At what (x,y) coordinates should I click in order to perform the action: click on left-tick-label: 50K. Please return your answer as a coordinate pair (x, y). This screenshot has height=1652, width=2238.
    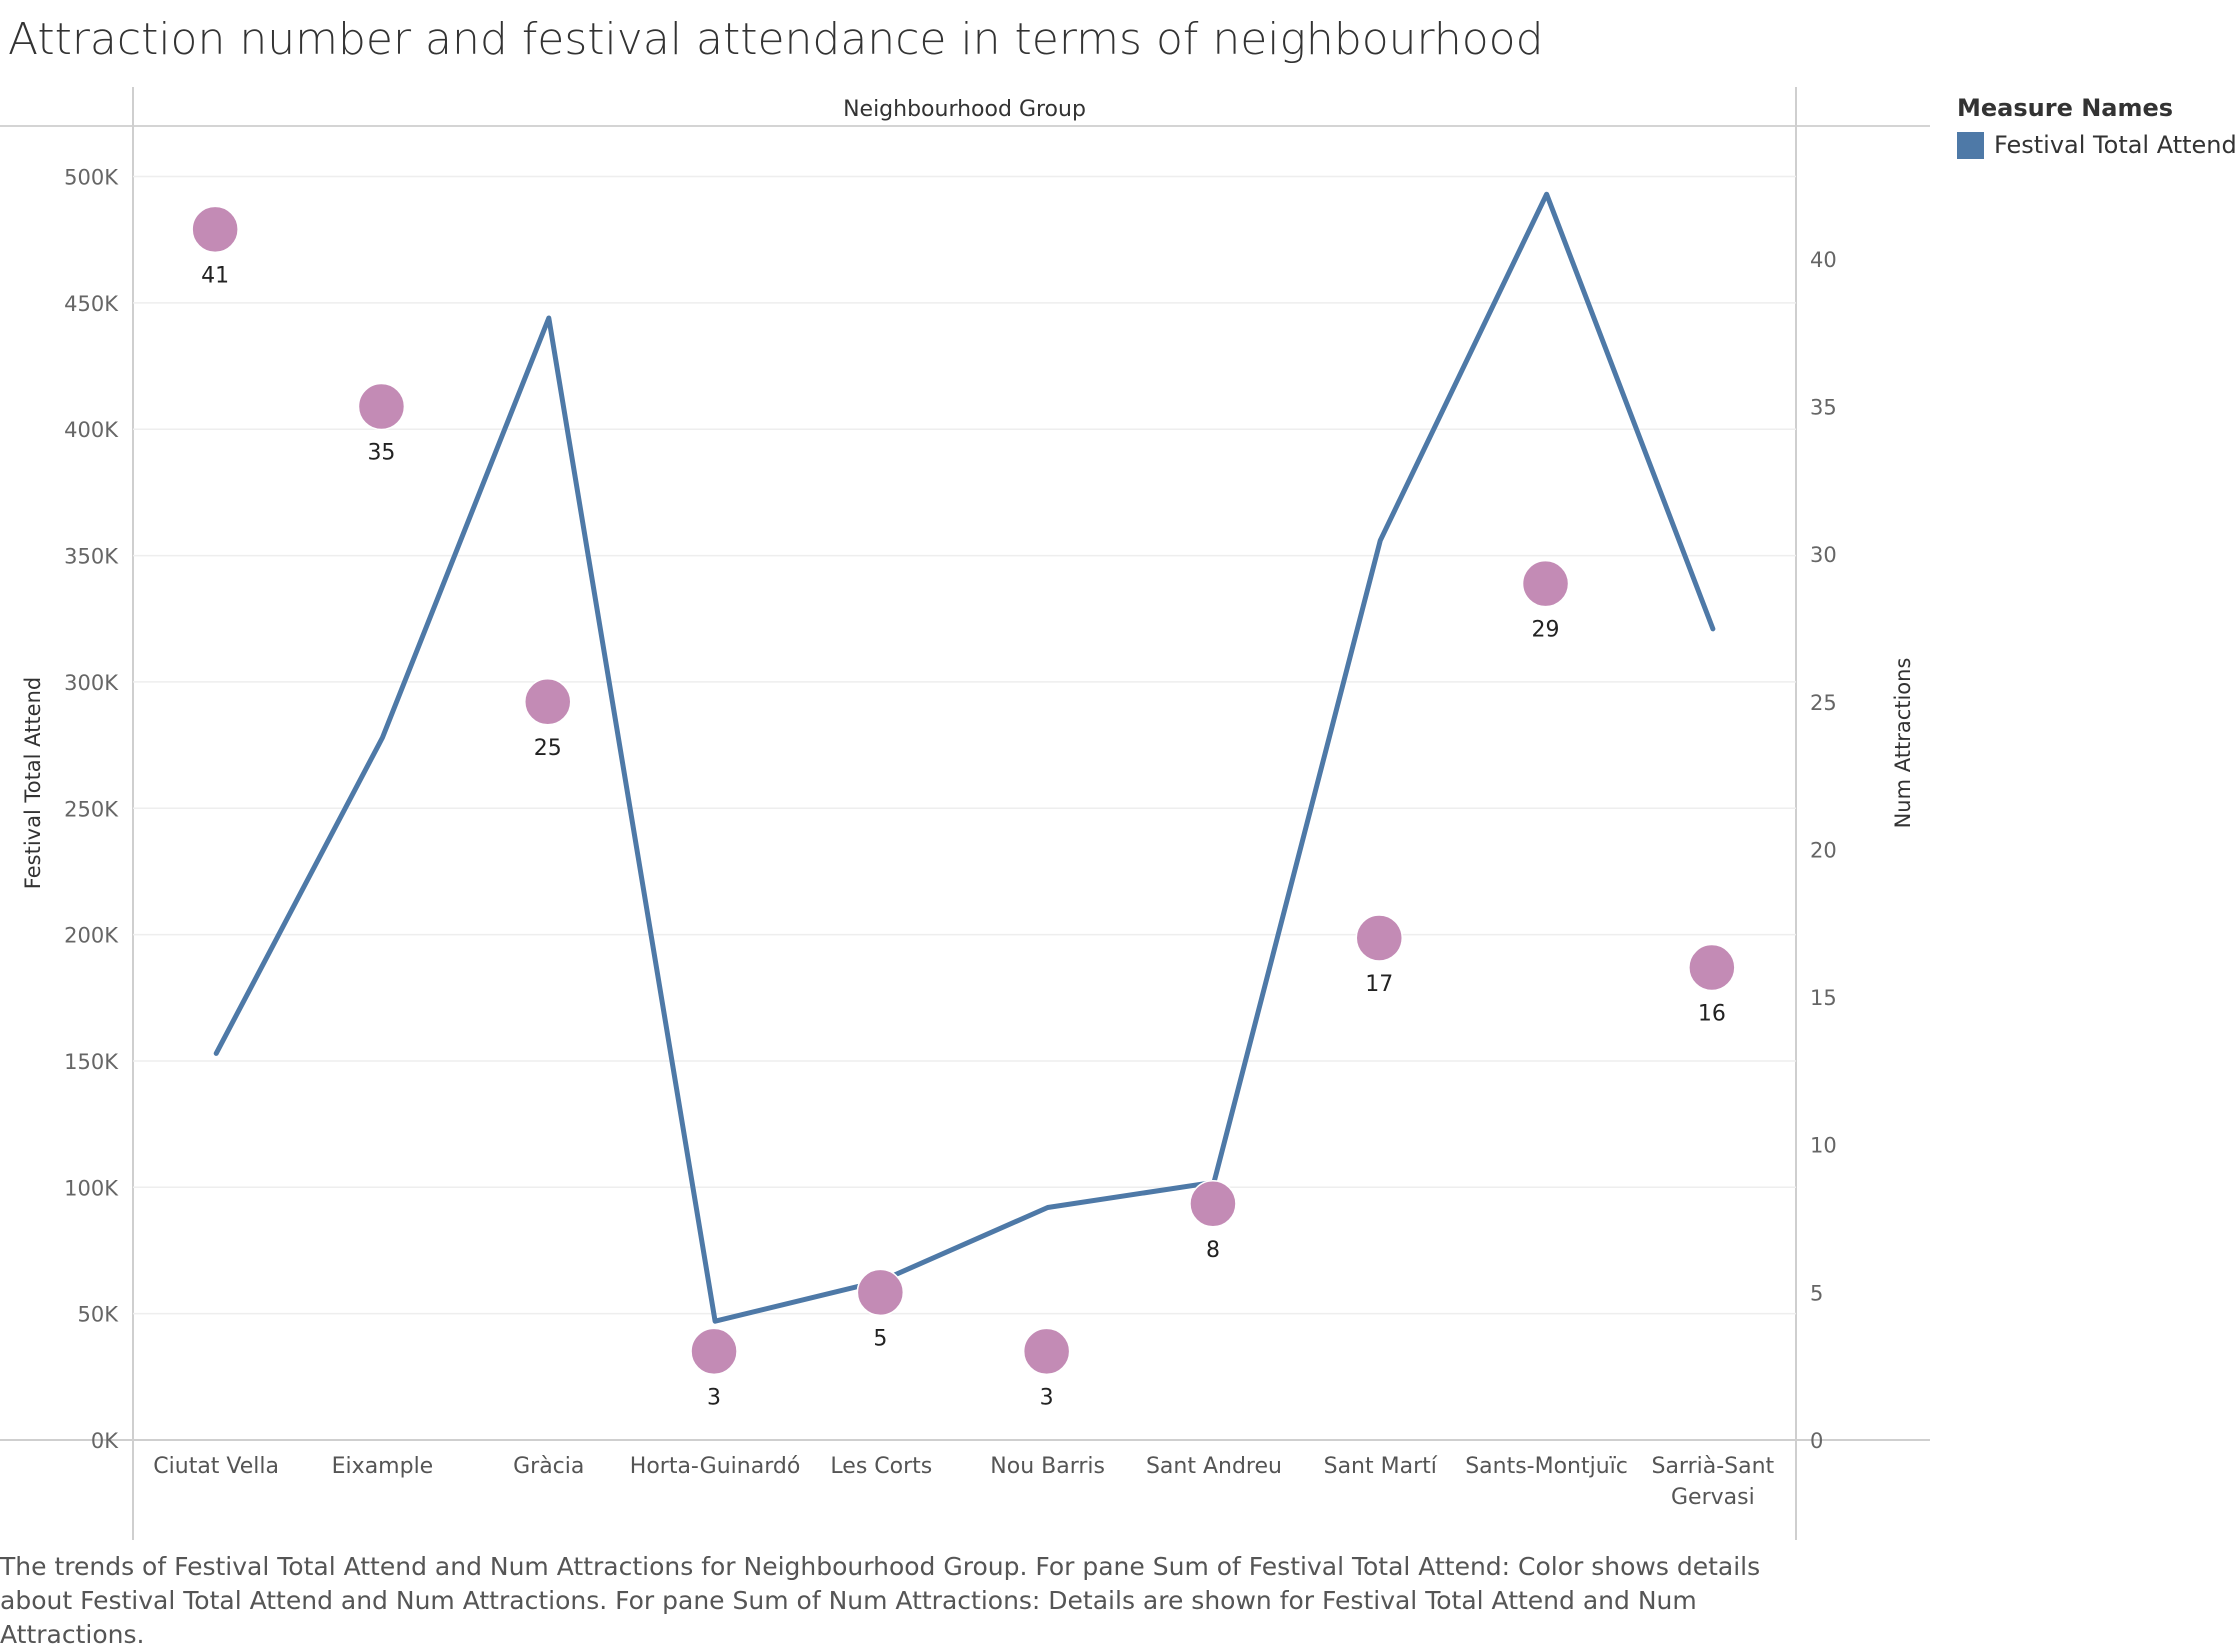
    Looking at the image, I should click on (99, 1315).